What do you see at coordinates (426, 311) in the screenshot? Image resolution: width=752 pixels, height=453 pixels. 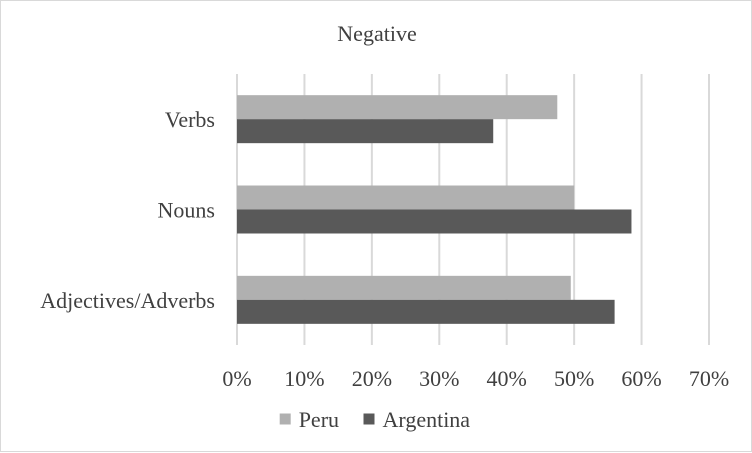 I see `bar-argentina-adjectives-adverbs` at bounding box center [426, 311].